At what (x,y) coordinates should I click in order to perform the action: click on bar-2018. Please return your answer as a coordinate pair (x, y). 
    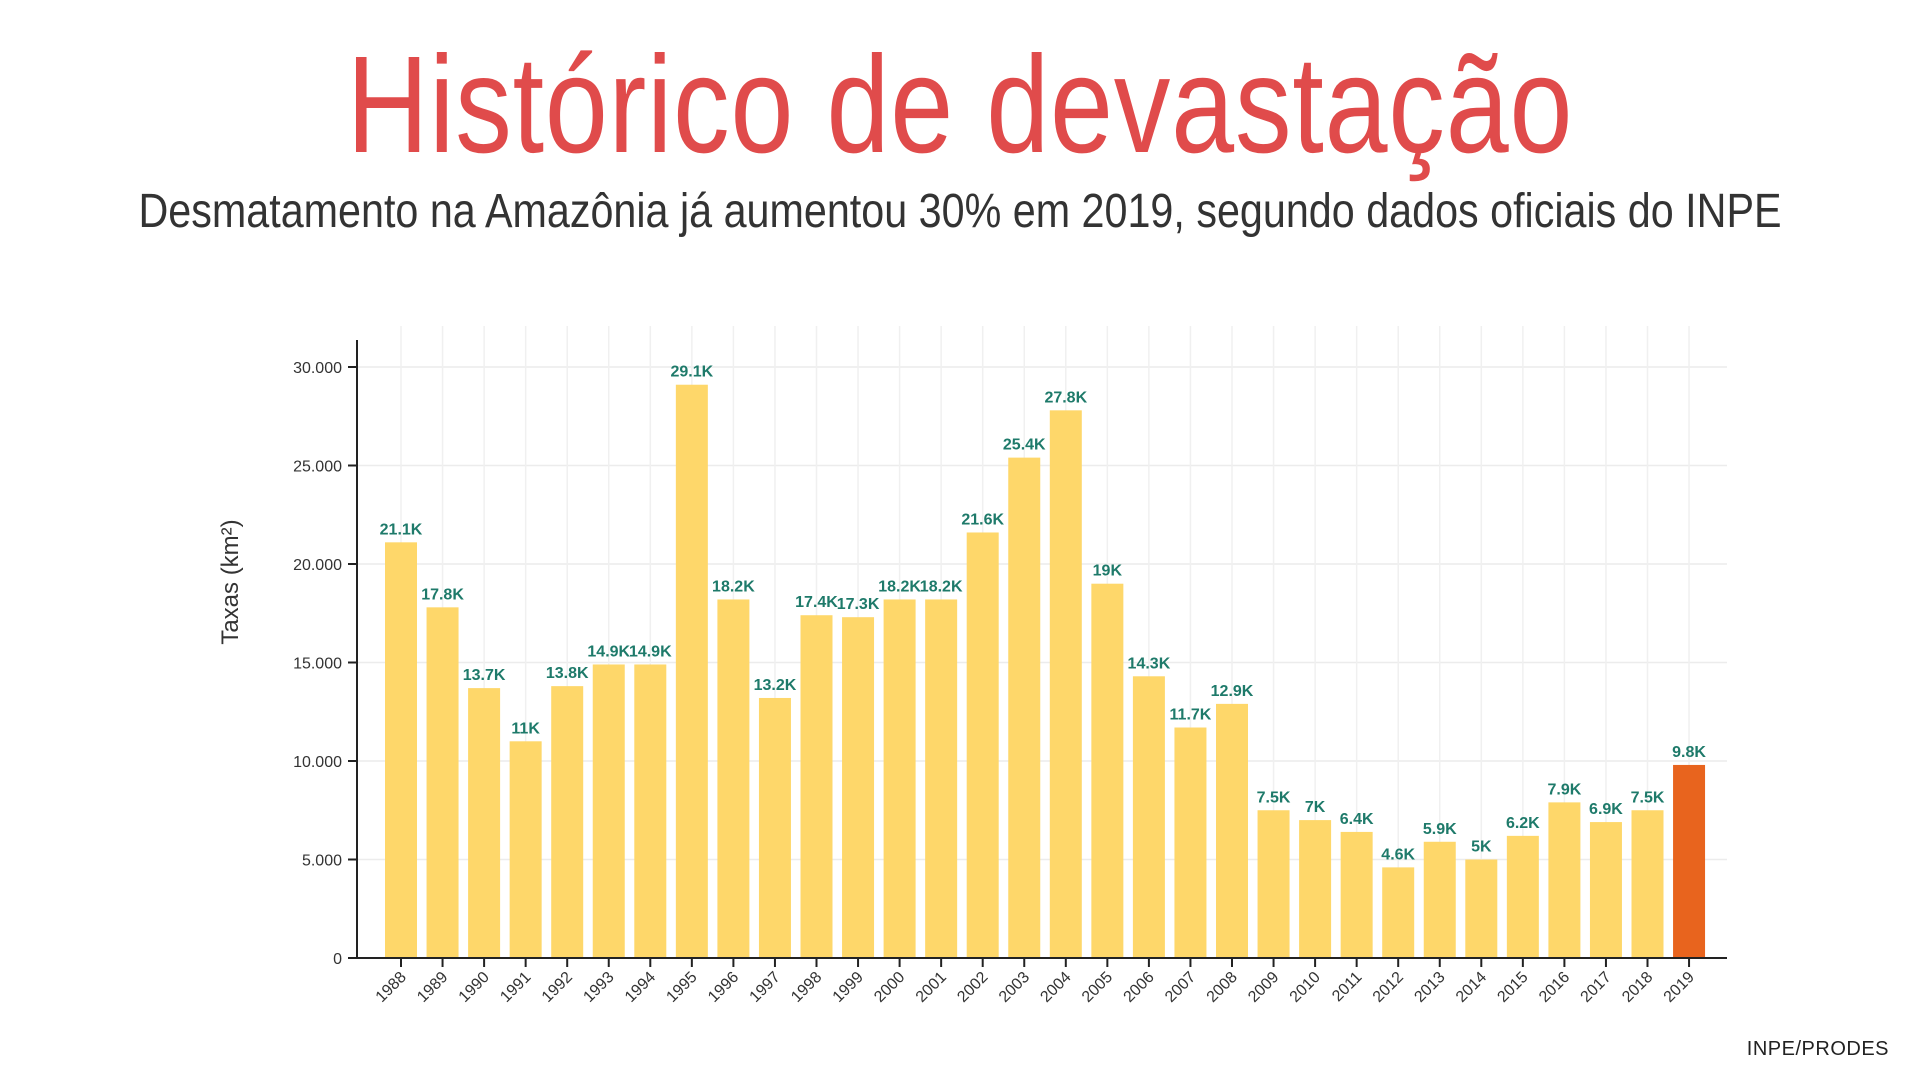
    Looking at the image, I should click on (1647, 884).